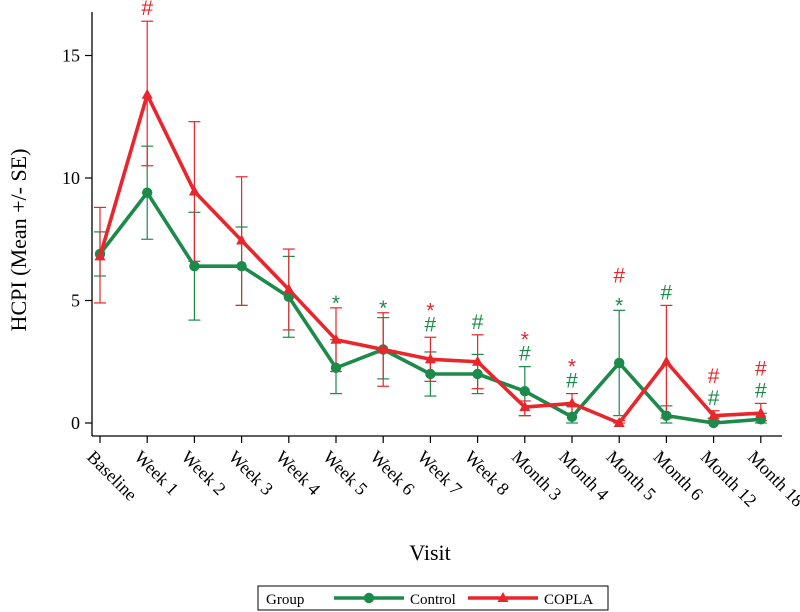  I want to click on y-tick-label: 15, so click(71, 56).